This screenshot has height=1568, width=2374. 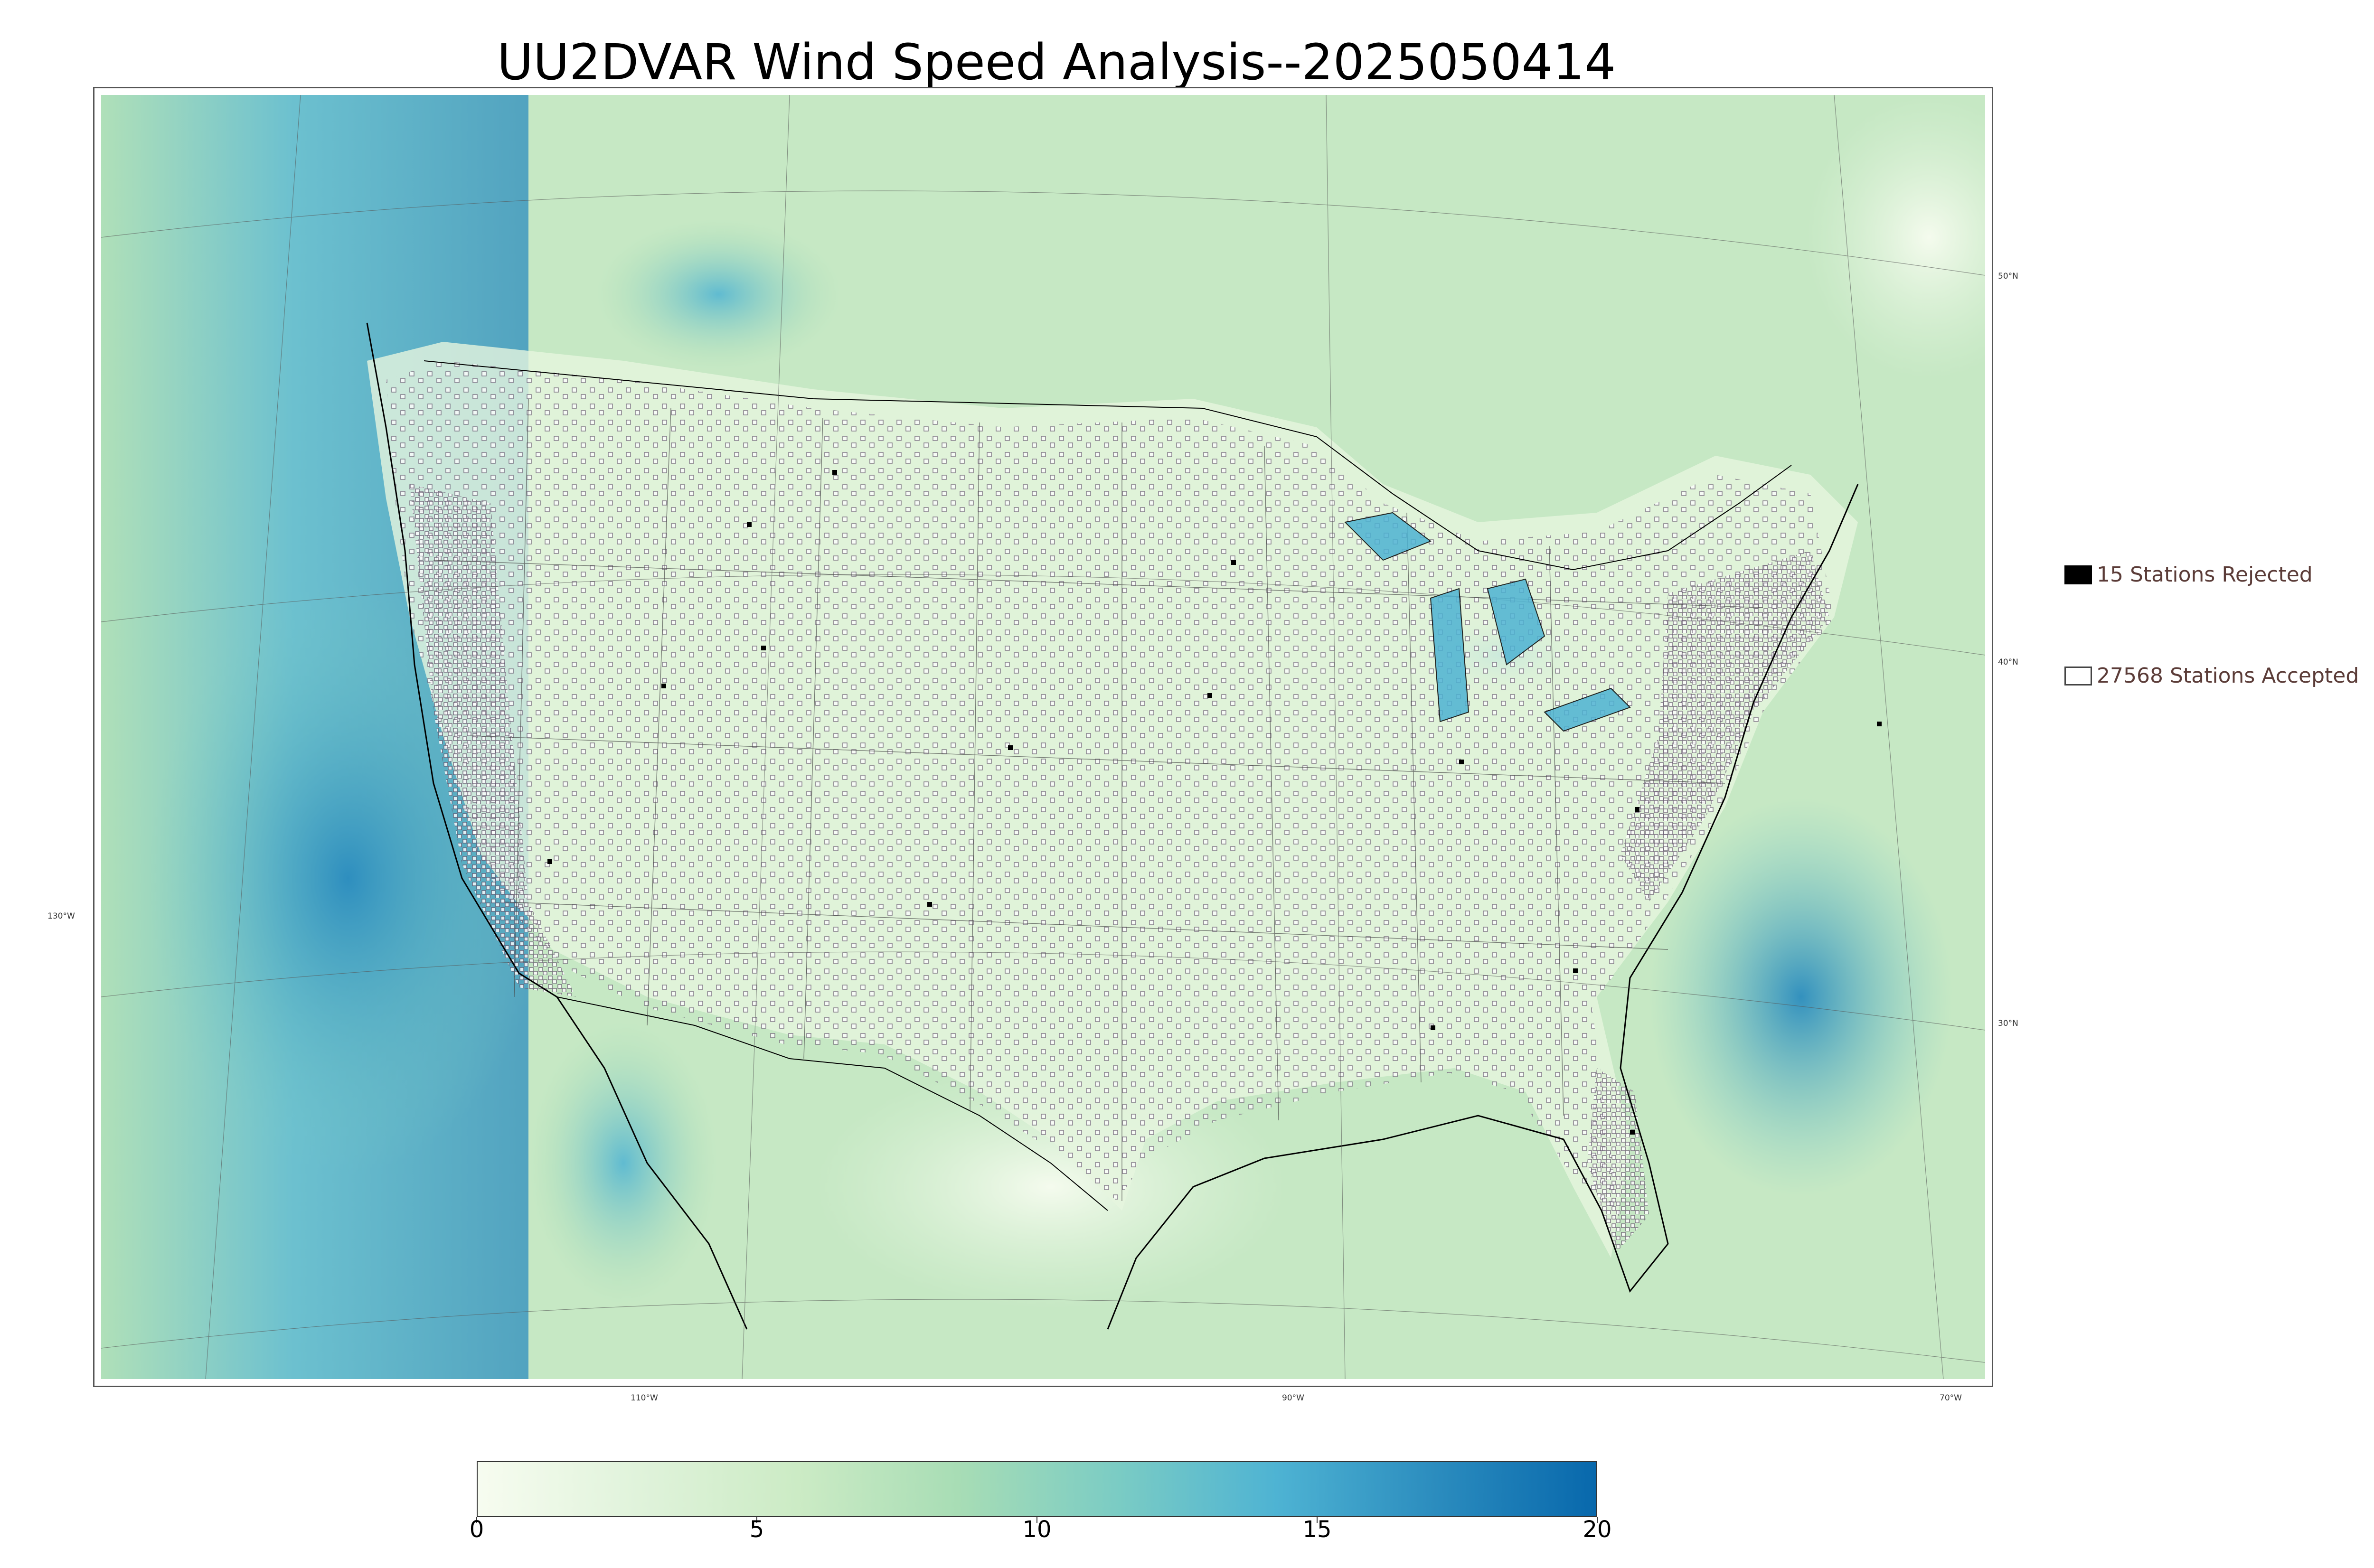 What do you see at coordinates (1317, 1530) in the screenshot?
I see `colorbar-tick-label: 15` at bounding box center [1317, 1530].